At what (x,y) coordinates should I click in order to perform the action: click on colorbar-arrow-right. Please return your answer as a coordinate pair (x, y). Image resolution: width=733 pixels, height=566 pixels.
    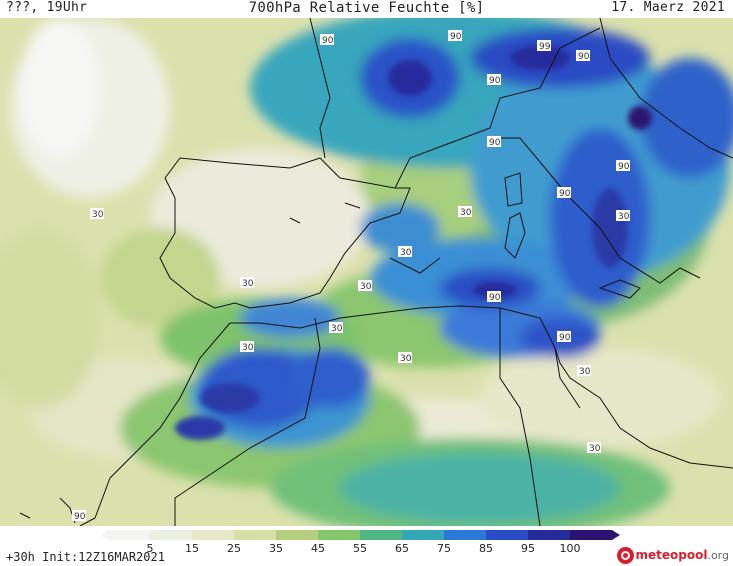
    Looking at the image, I should click on (616, 535).